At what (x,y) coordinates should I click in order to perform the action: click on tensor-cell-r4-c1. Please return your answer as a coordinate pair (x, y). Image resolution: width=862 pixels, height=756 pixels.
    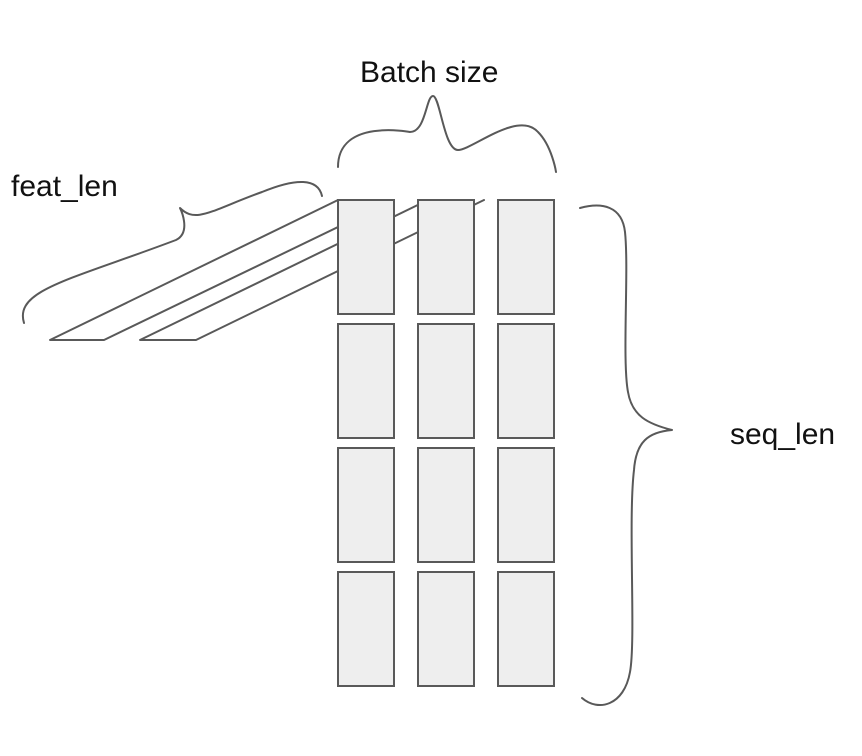
    Looking at the image, I should click on (366, 629).